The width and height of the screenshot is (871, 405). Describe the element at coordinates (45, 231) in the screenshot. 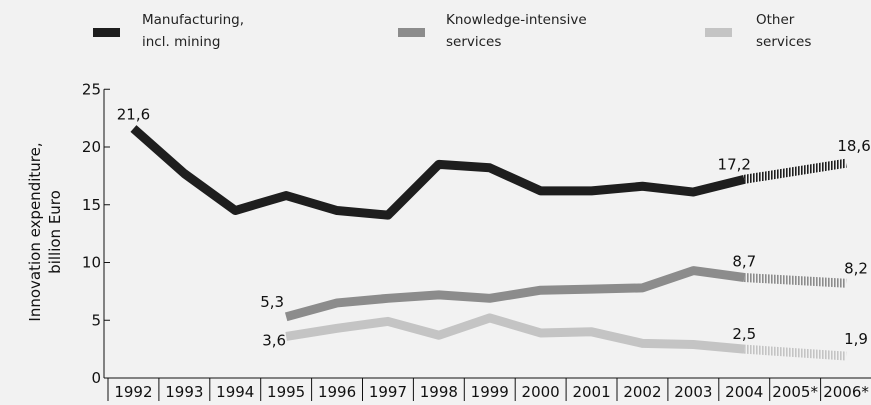

I see `y-axis-title: Innovation expenditure, billion Euro` at that location.